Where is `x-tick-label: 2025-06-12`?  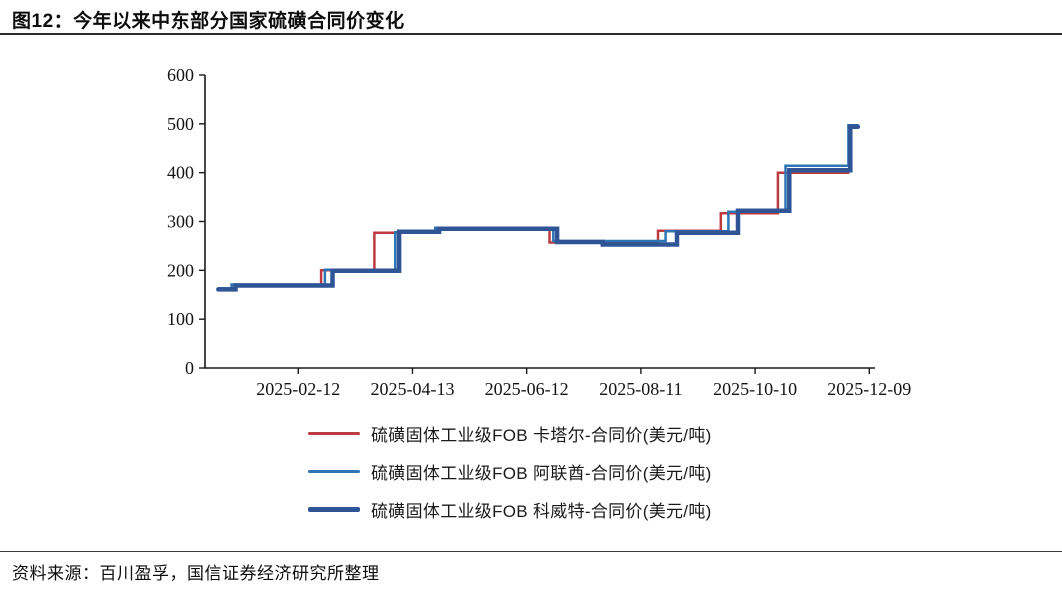 x-tick-label: 2025-06-12 is located at coordinates (527, 389).